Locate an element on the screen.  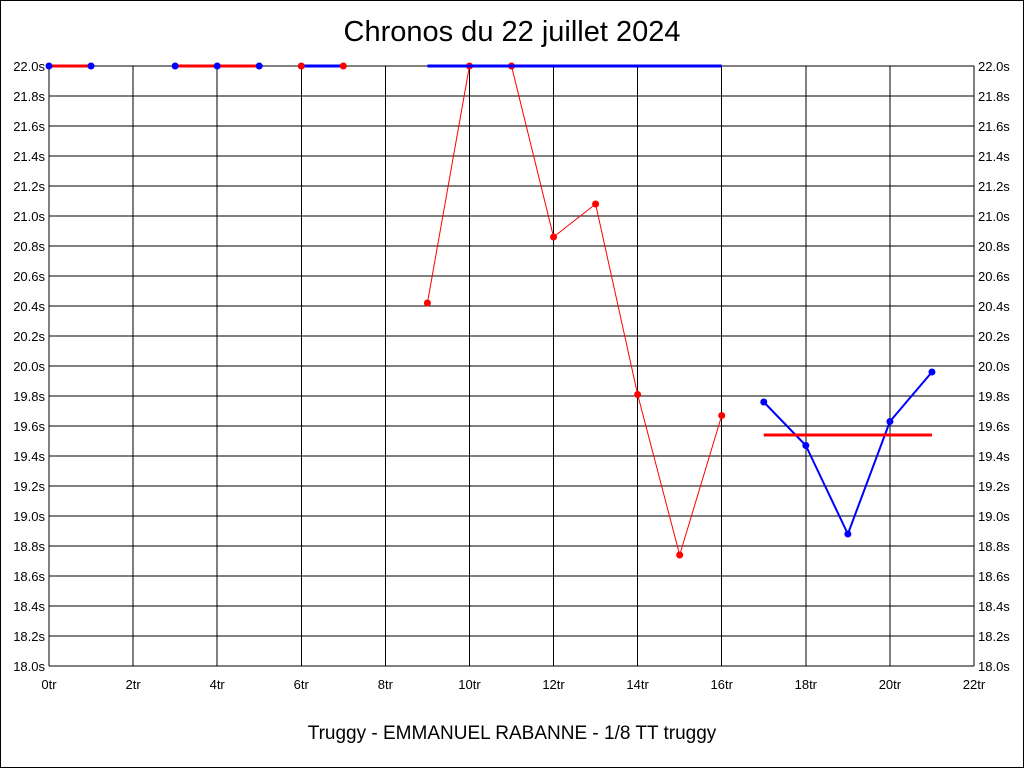
y-tick-label-right: 19.2s is located at coordinates (994, 486).